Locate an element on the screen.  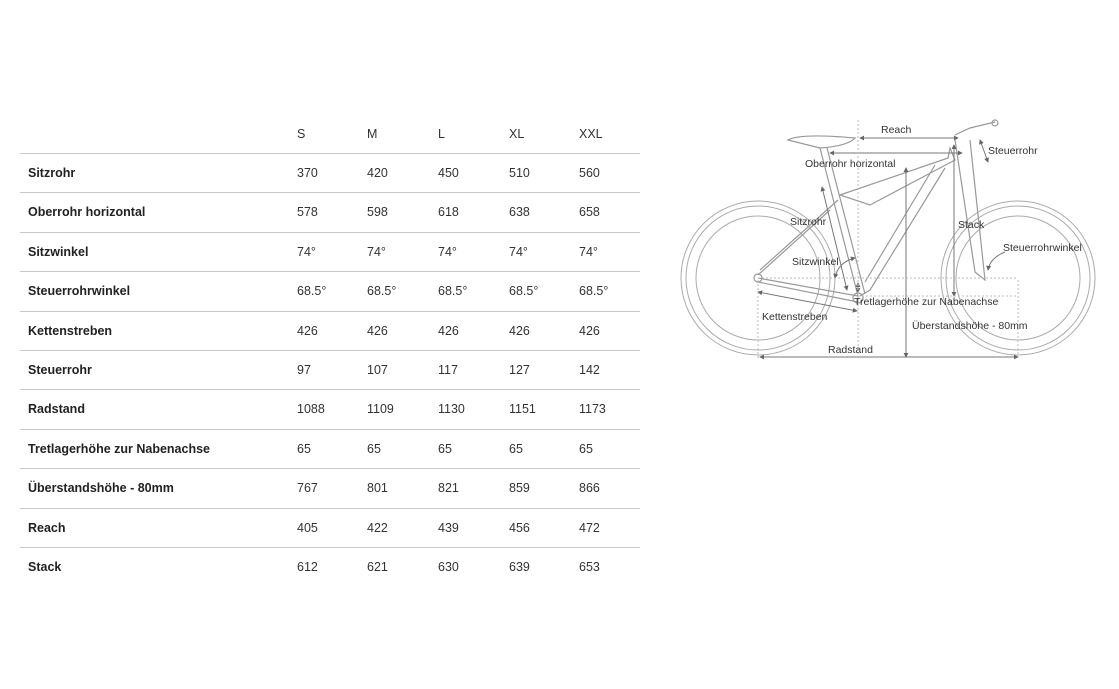
row-label: Radstand is located at coordinates (56, 409).